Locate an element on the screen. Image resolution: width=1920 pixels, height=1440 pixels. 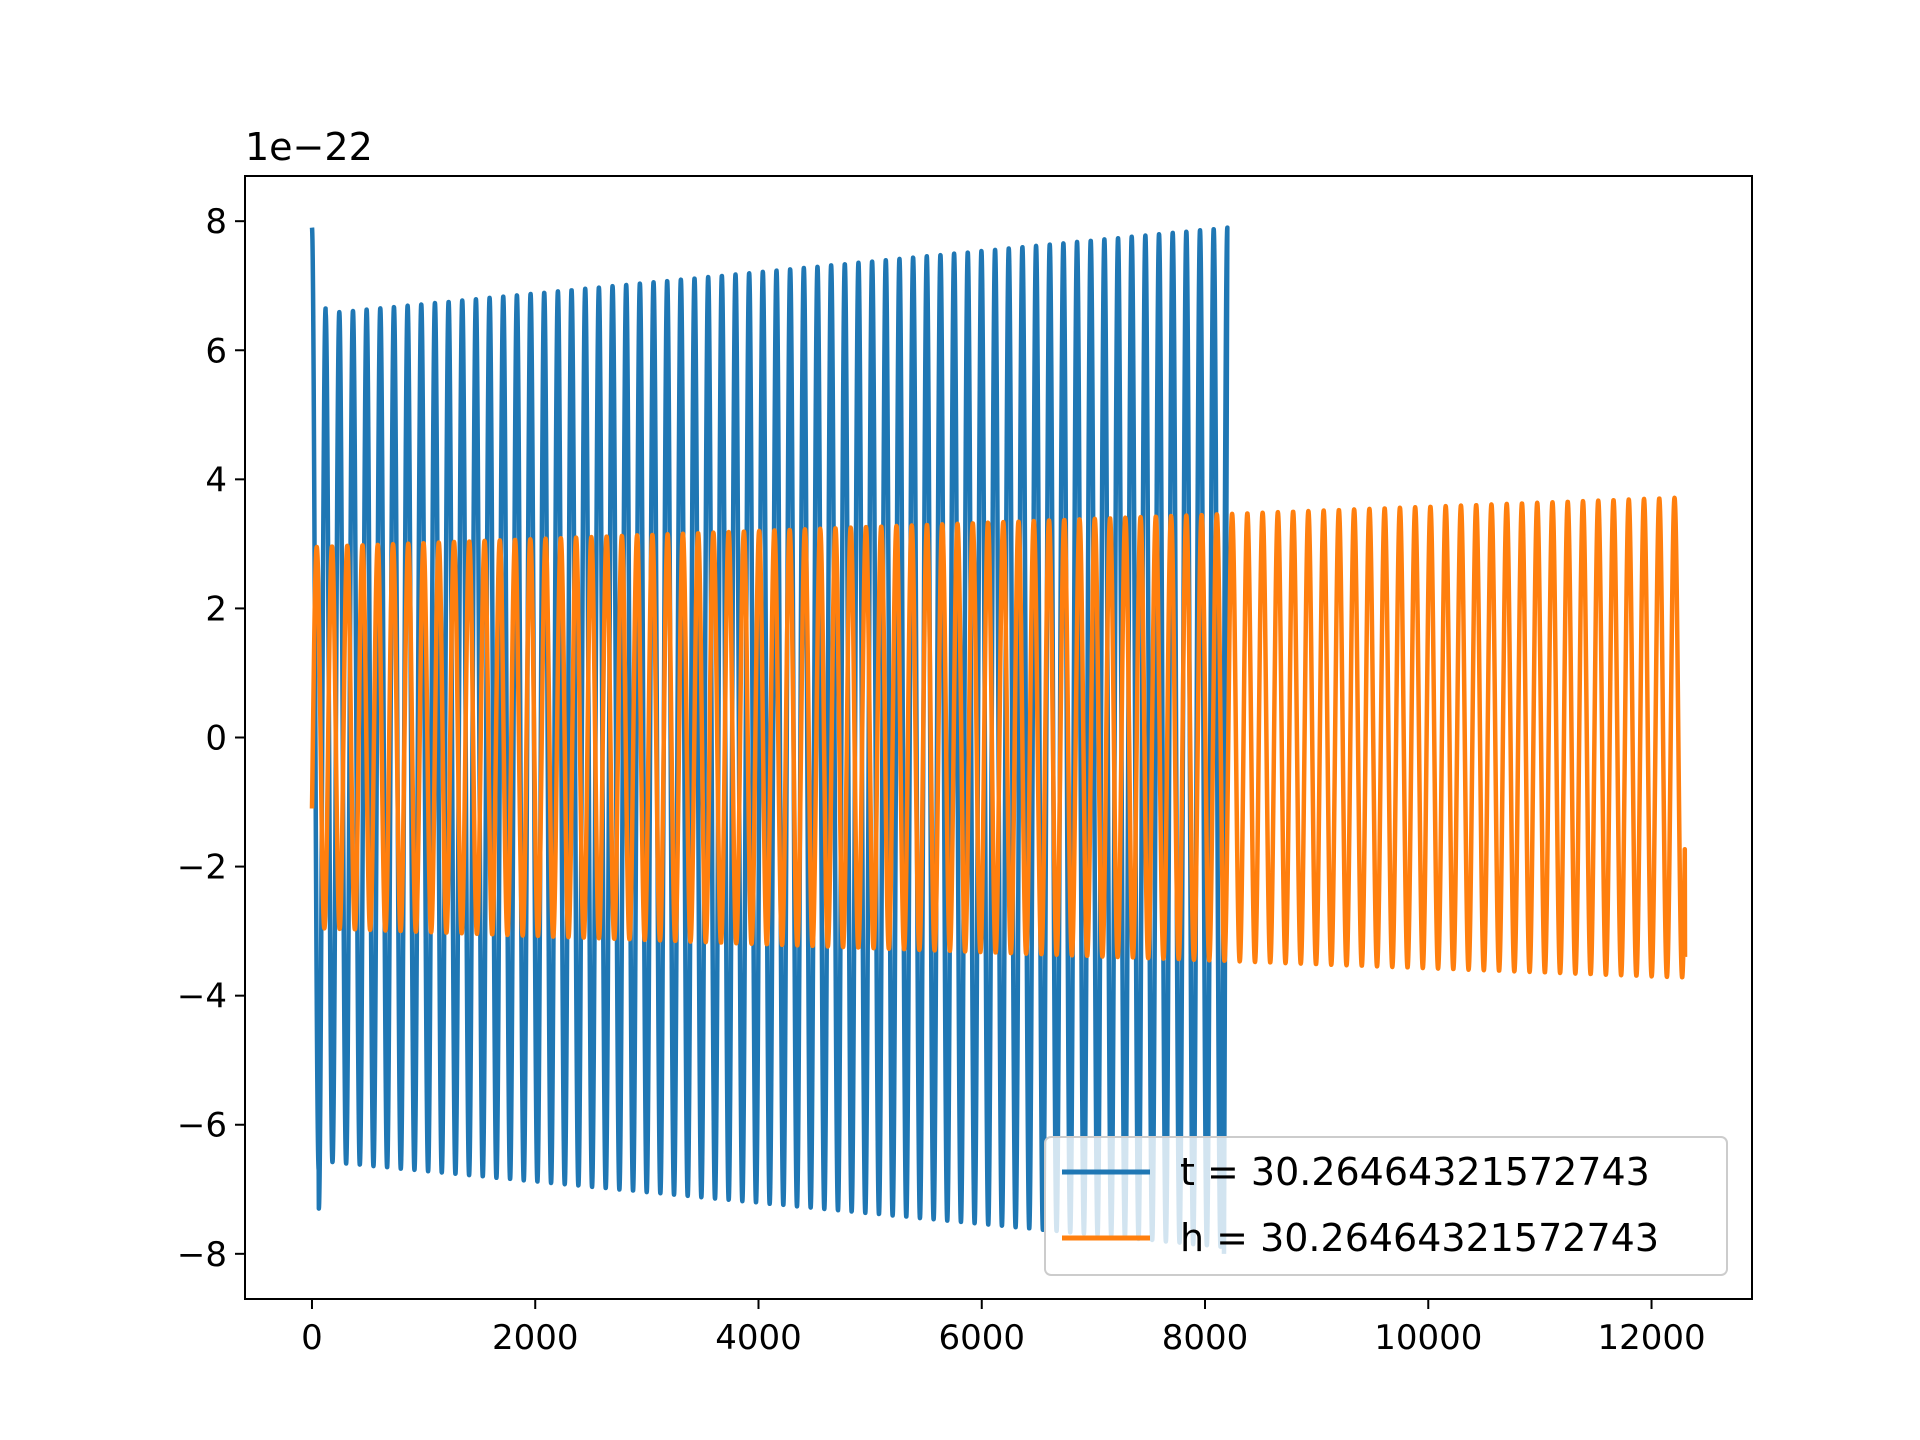
legend-label-h: h = 30.26464321572743 is located at coordinates (1419, 1238).